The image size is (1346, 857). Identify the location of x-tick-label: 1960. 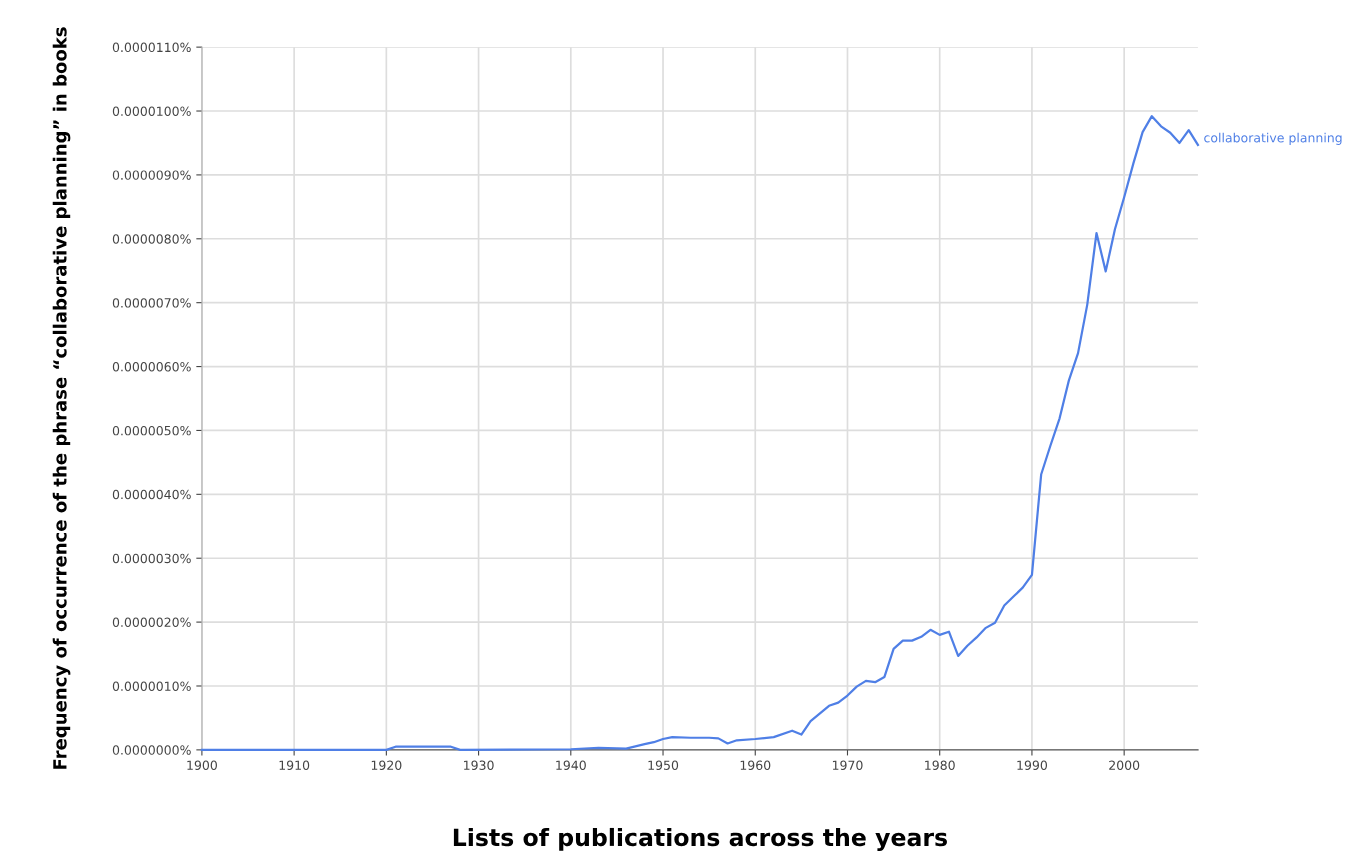
(755, 765).